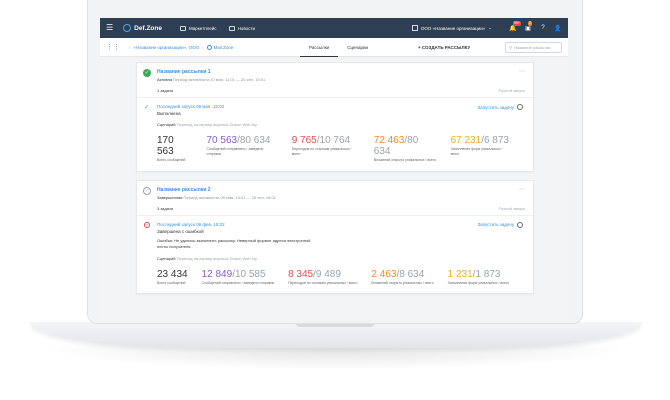 Image resolution: width=670 pixels, height=400 pixels. I want to click on search-input: ⚲ Название рассылки, so click(533, 47).